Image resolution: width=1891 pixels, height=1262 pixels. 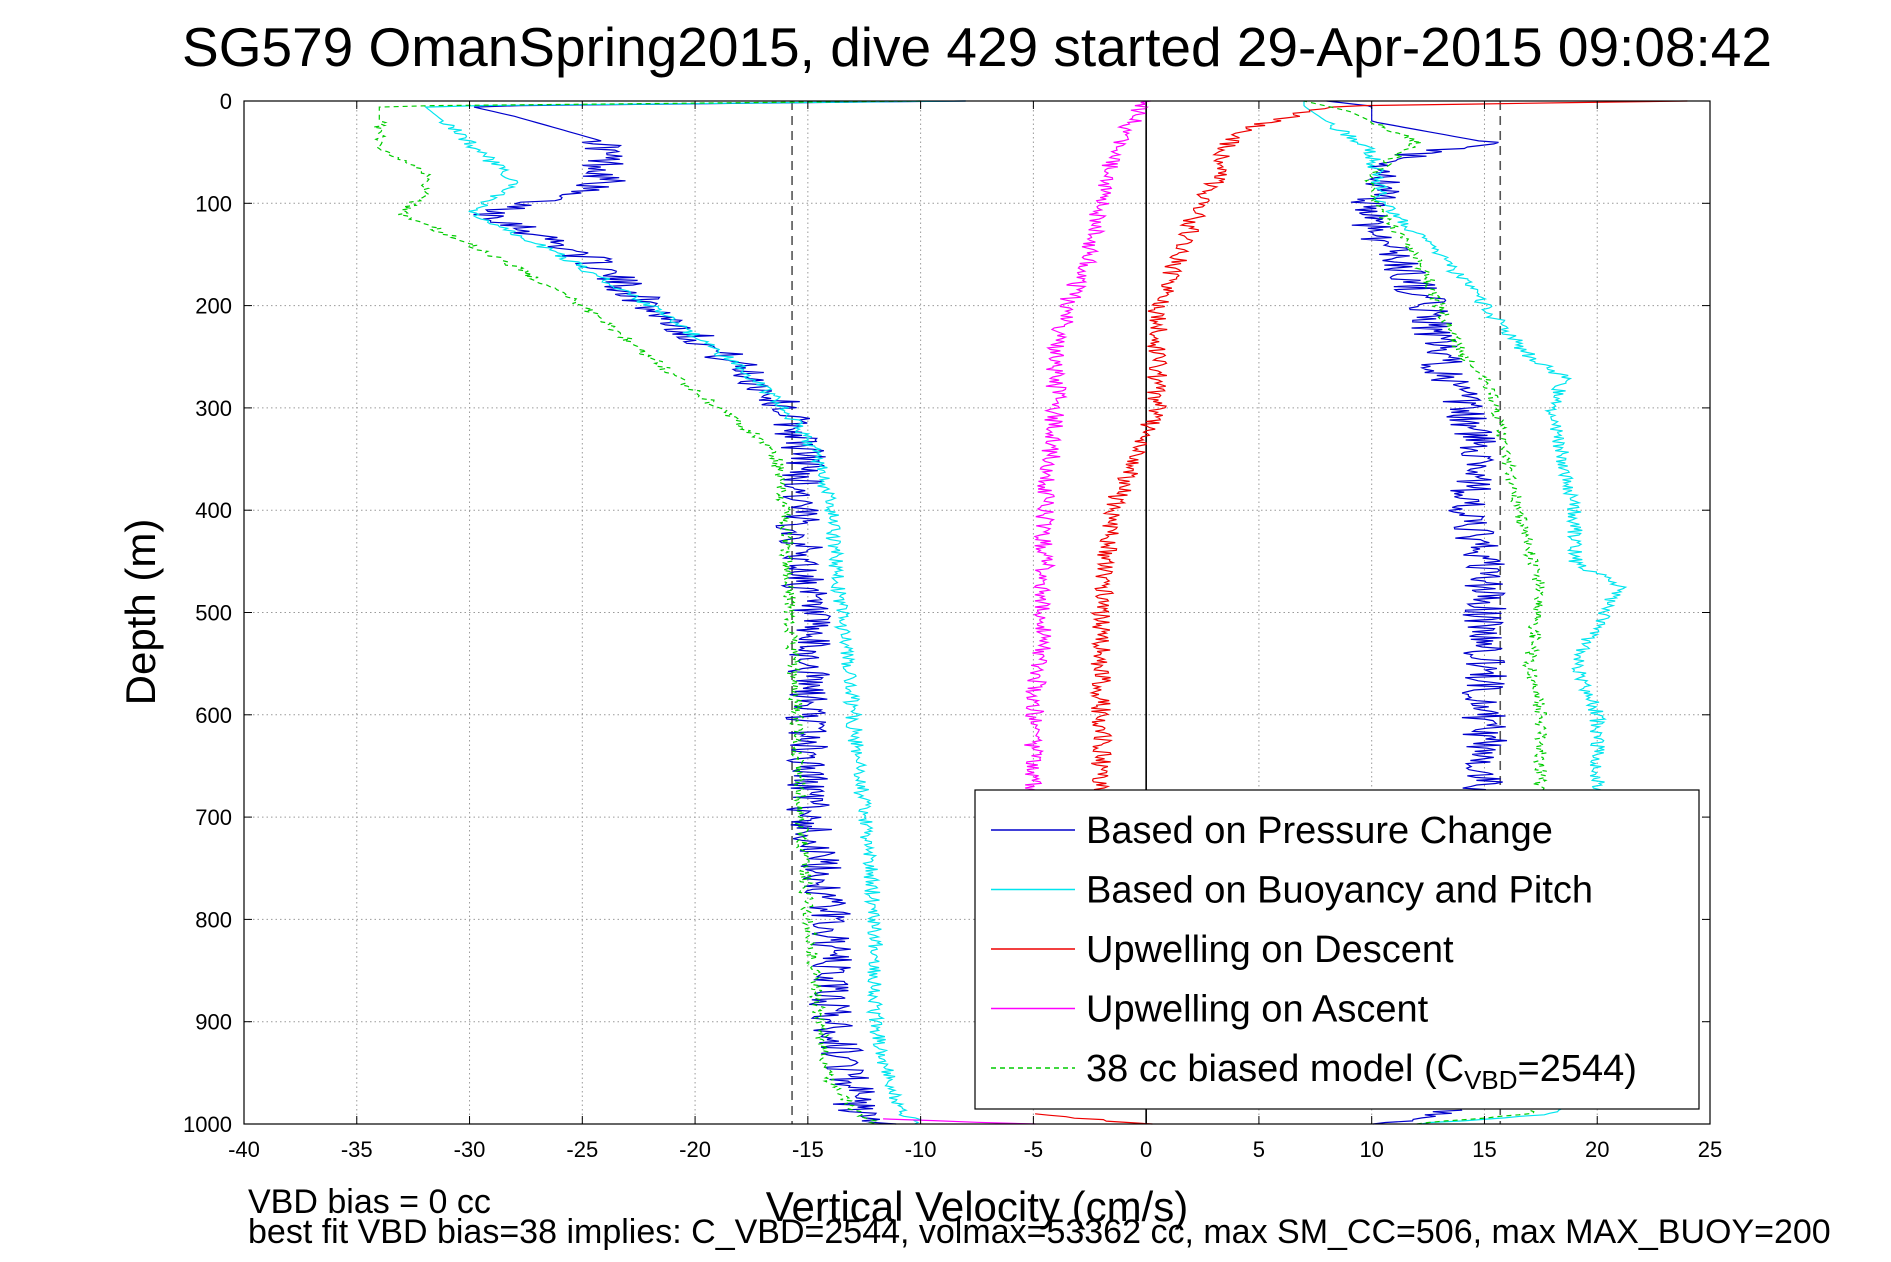 I want to click on x-axis-label: Vertical Velocity (cm/s), so click(x=977, y=1206).